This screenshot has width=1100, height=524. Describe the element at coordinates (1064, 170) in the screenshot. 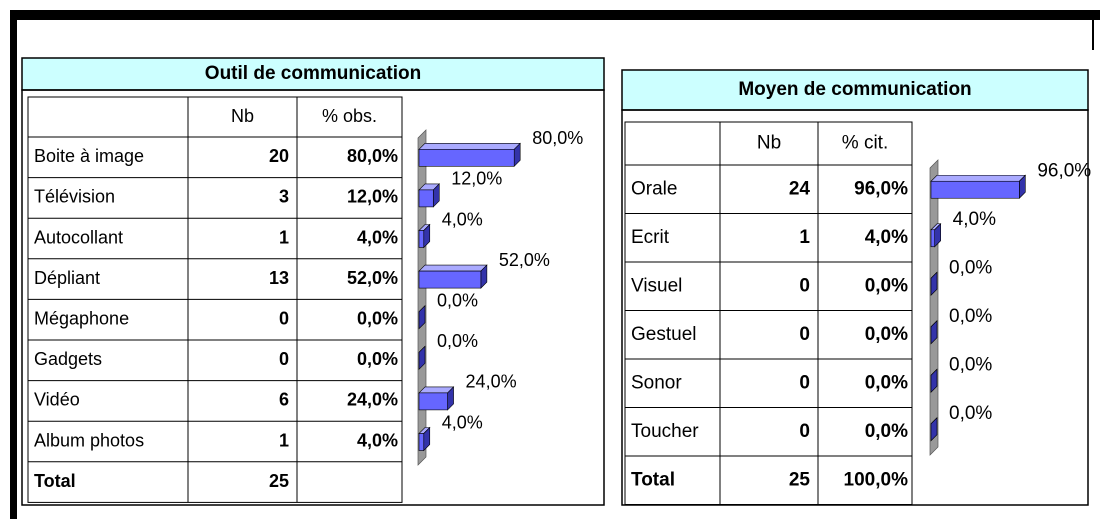

I see `bar-label: 96,0%` at that location.